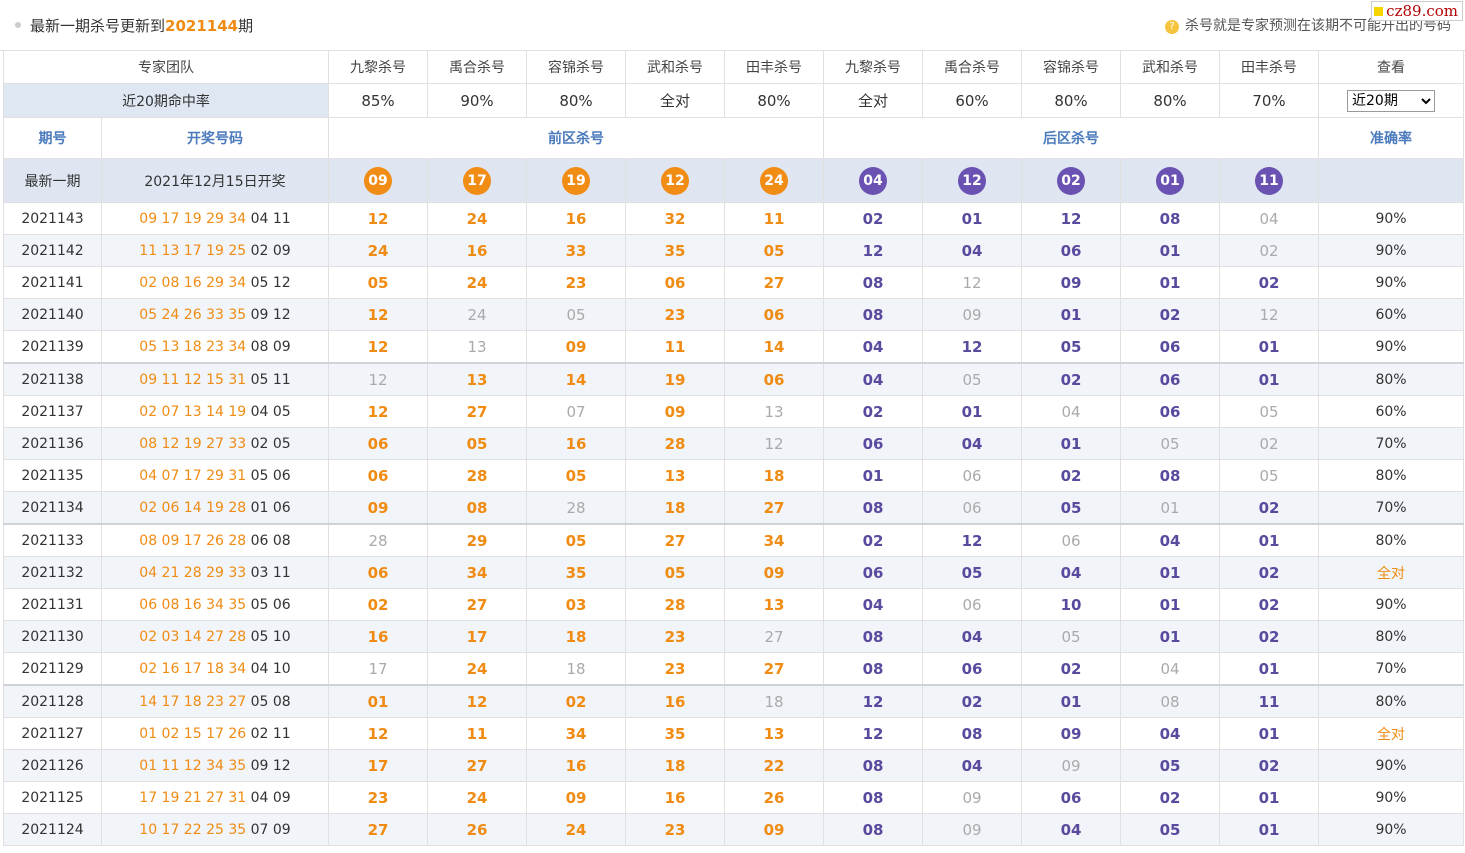  What do you see at coordinates (576, 250) in the screenshot?
I see `kill-number: 33` at bounding box center [576, 250].